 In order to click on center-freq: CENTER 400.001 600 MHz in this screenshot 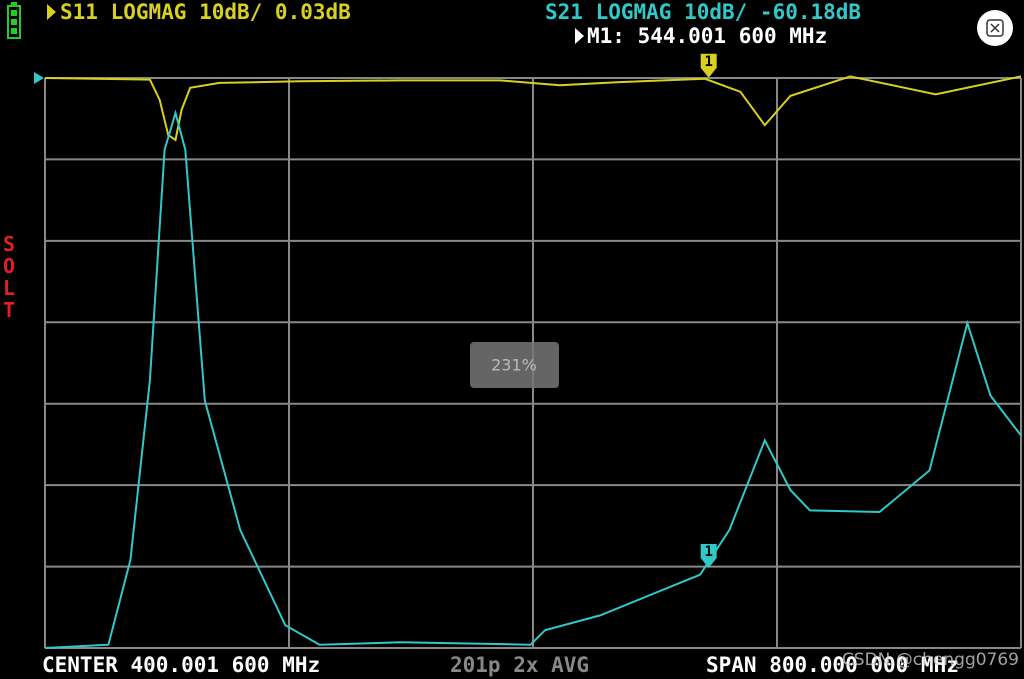, I will do `click(181, 665)`.